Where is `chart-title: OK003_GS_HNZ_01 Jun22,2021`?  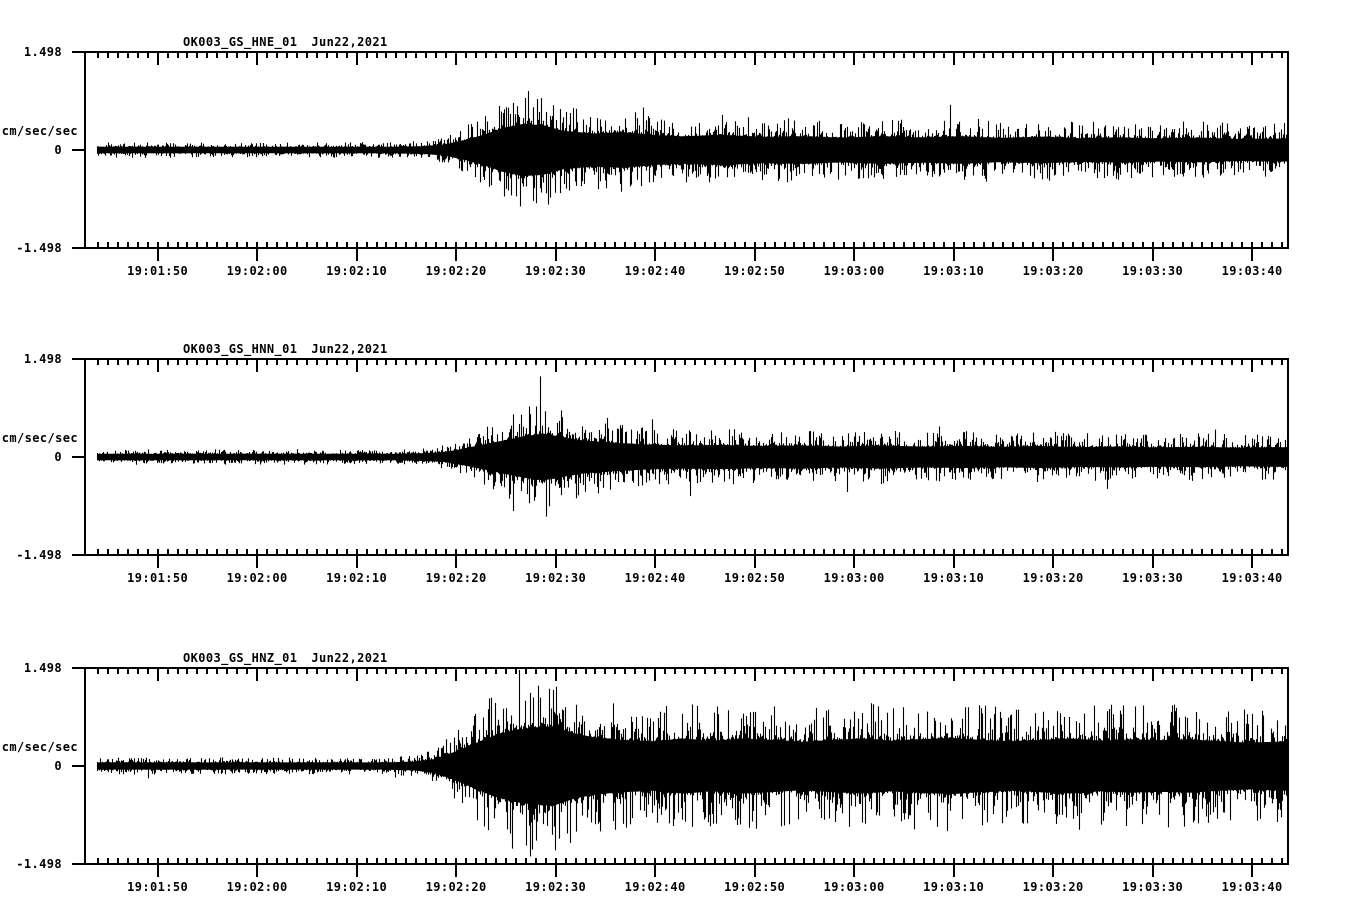
chart-title: OK003_GS_HNZ_01 Jun22,2021 is located at coordinates (285, 658).